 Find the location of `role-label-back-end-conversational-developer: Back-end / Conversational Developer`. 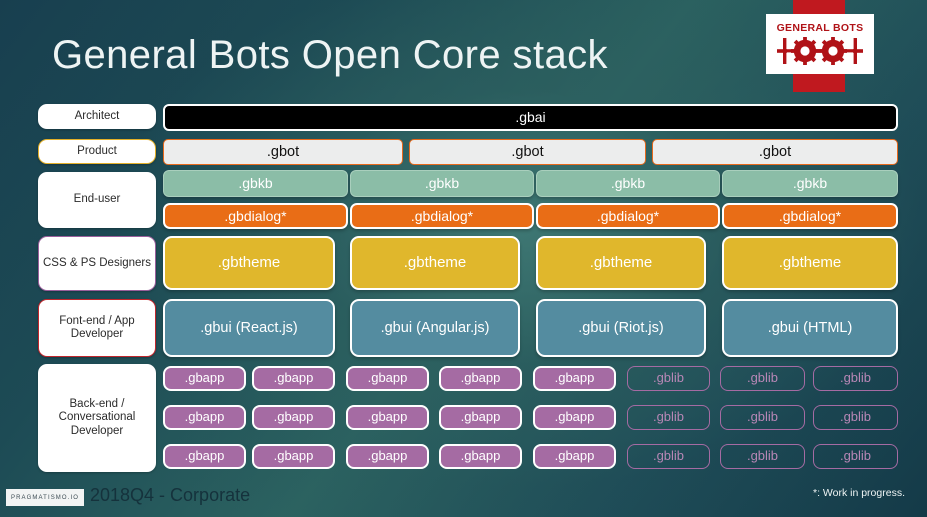

role-label-back-end-conversational-developer: Back-end / Conversational Developer is located at coordinates (97, 418).